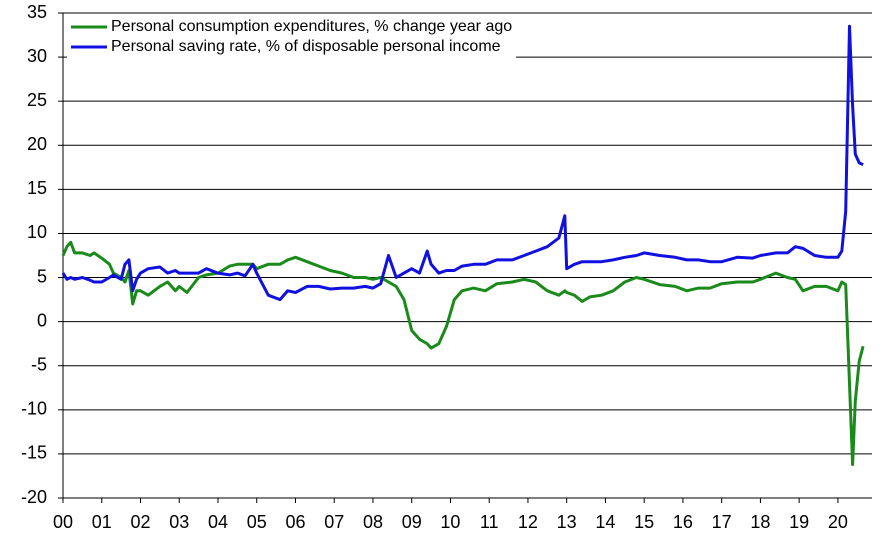 The height and width of the screenshot is (547, 884). I want to click on y-tick-label: 0, so click(42, 320).